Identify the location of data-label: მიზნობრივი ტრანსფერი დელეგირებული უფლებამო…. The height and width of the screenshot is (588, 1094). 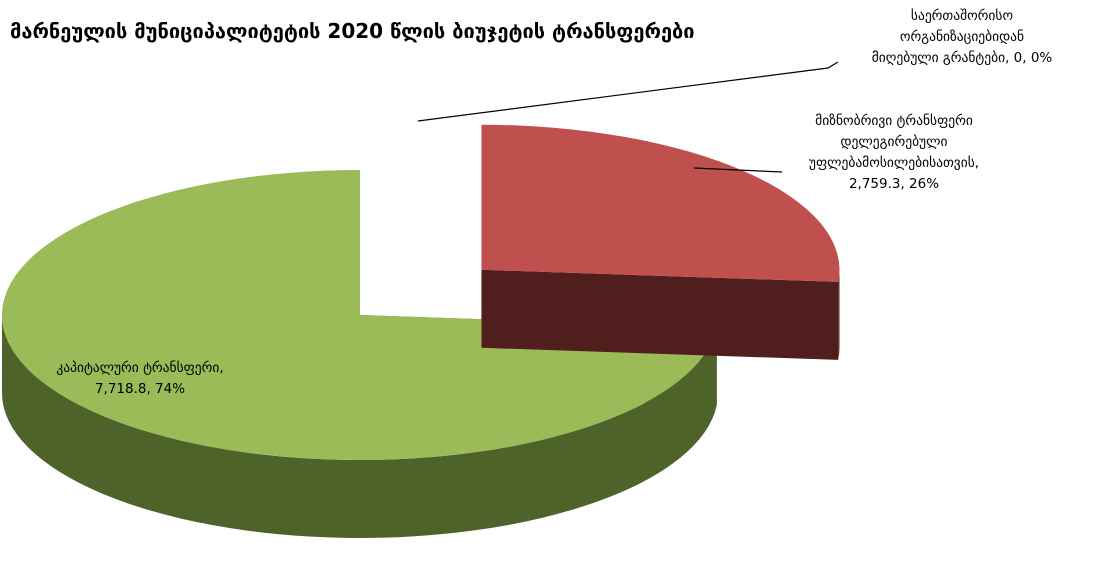
(894, 152).